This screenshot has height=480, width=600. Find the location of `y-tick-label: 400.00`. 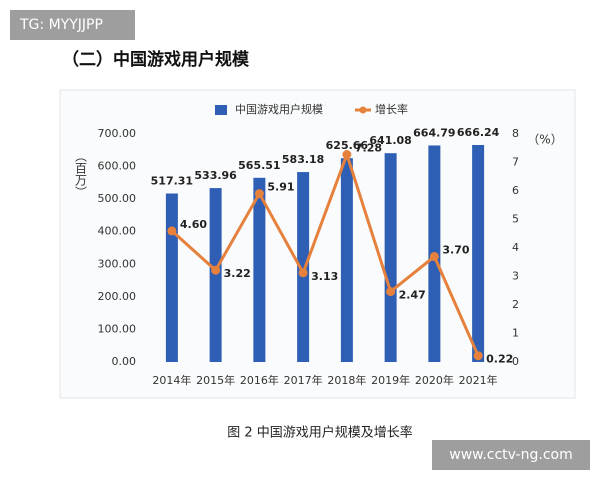

y-tick-label: 400.00 is located at coordinates (117, 231).